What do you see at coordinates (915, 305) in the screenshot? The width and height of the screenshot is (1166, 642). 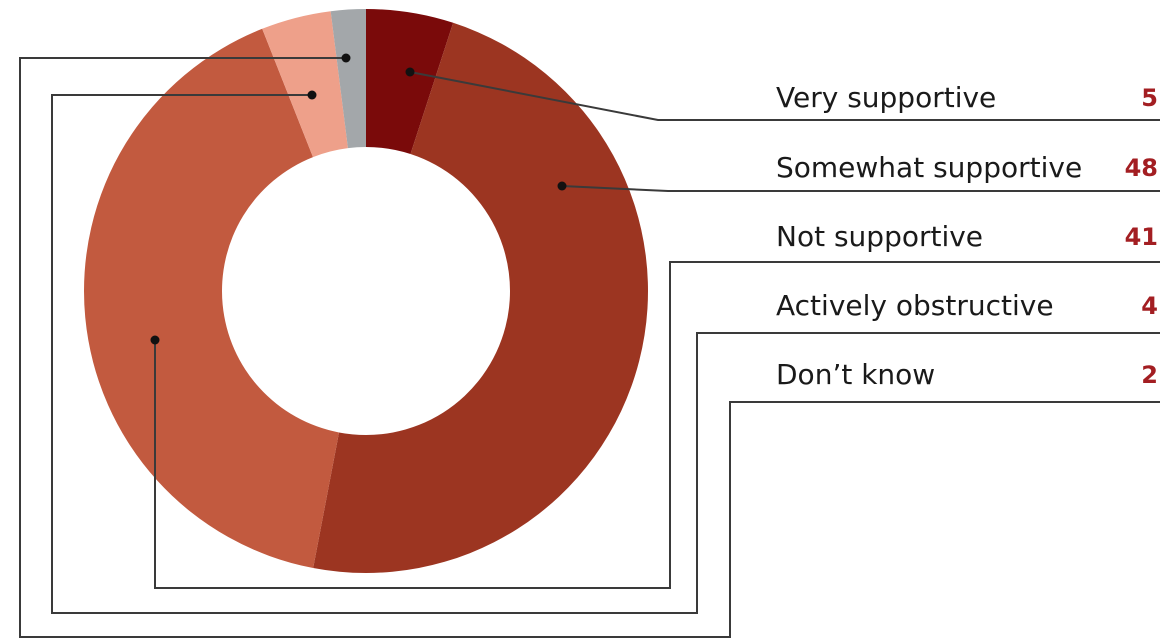 I see `legend-label-actively-obstructive: Actively obstructive` at bounding box center [915, 305].